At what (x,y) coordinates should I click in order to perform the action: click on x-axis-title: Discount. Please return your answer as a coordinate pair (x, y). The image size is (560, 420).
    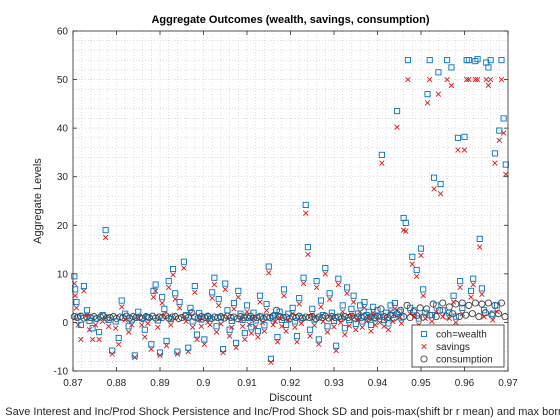
    Looking at the image, I should click on (290, 398).